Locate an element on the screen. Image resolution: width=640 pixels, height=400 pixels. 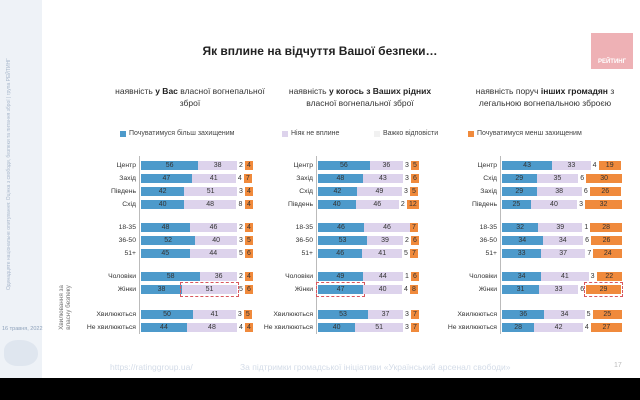
legend-item-more-protected: Почуватимуся більш захищеним is located at coordinates (201, 133).